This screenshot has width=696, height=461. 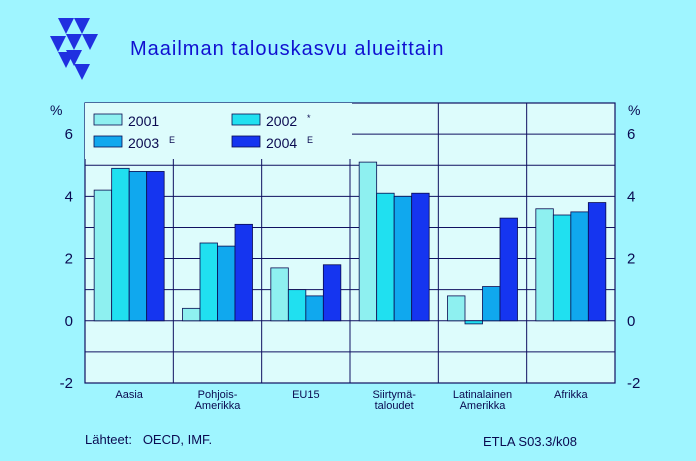 What do you see at coordinates (631, 134) in the screenshot?
I see `y-tick-label-right: 6` at bounding box center [631, 134].